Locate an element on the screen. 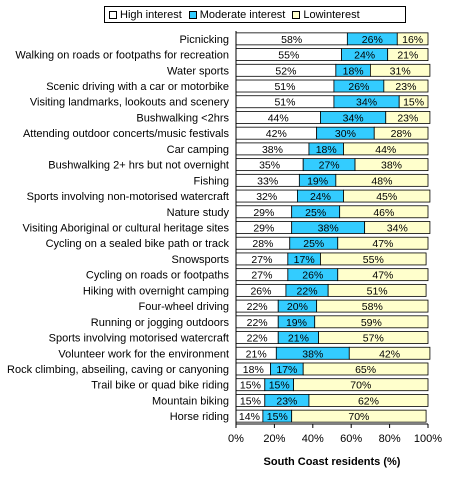  data-label: 46% is located at coordinates (383, 213).